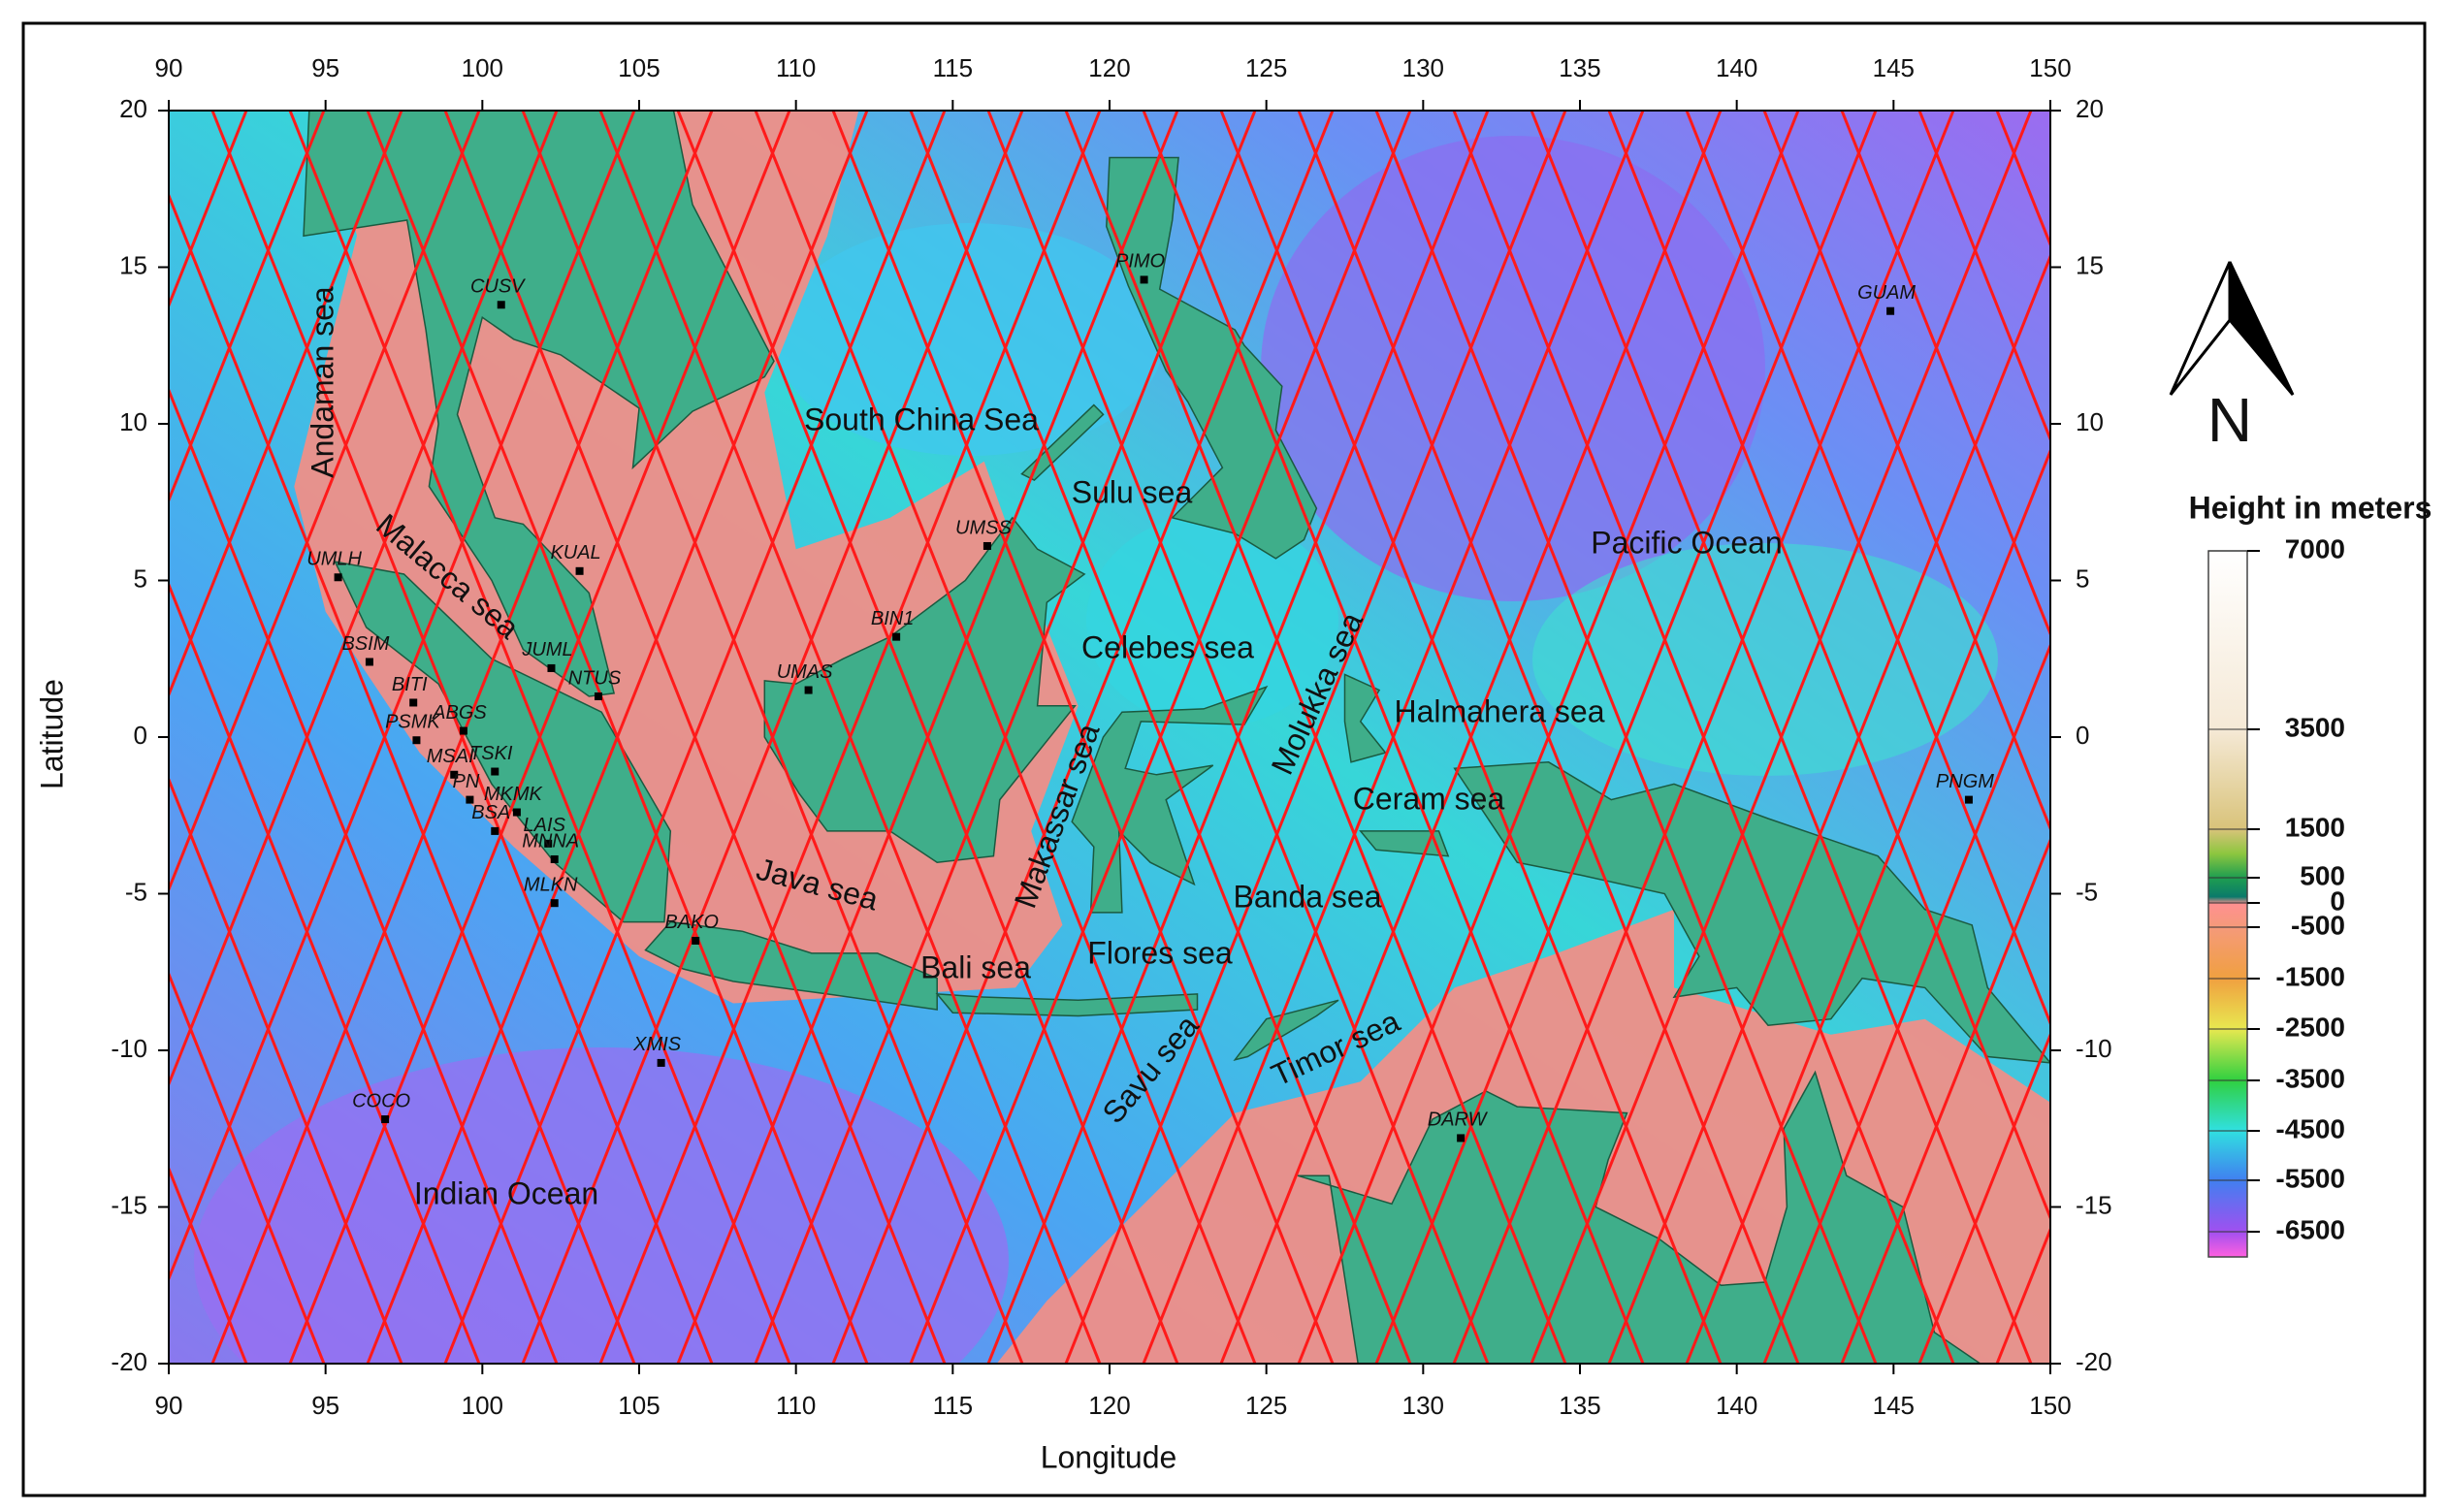 This screenshot has height=1512, width=2448. What do you see at coordinates (459, 713) in the screenshot?
I see `station-label: ABGS` at bounding box center [459, 713].